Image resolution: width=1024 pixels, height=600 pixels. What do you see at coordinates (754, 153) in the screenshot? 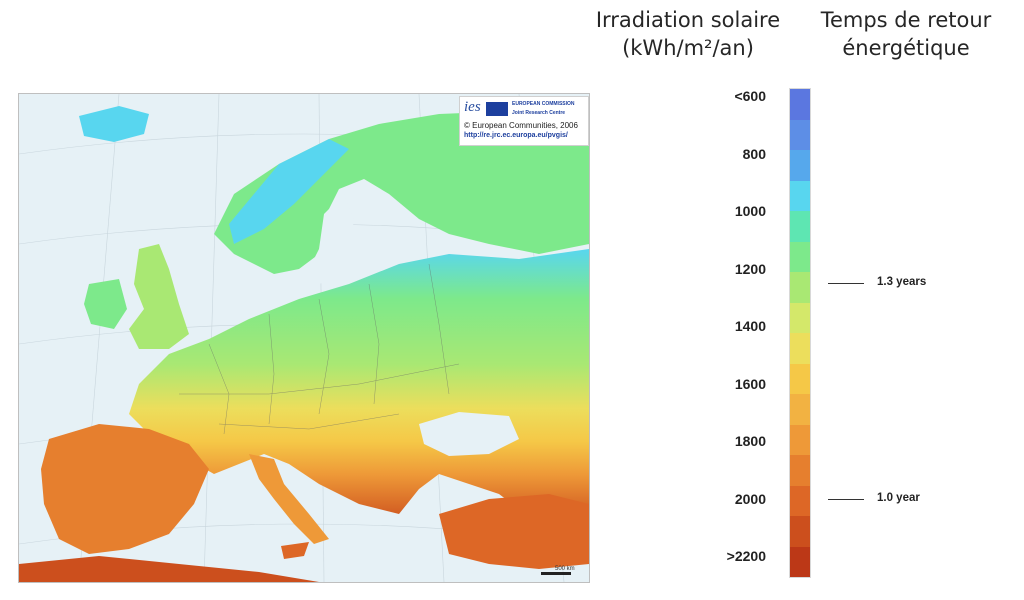
I see `colorbar-tick-label: 800` at bounding box center [754, 153].